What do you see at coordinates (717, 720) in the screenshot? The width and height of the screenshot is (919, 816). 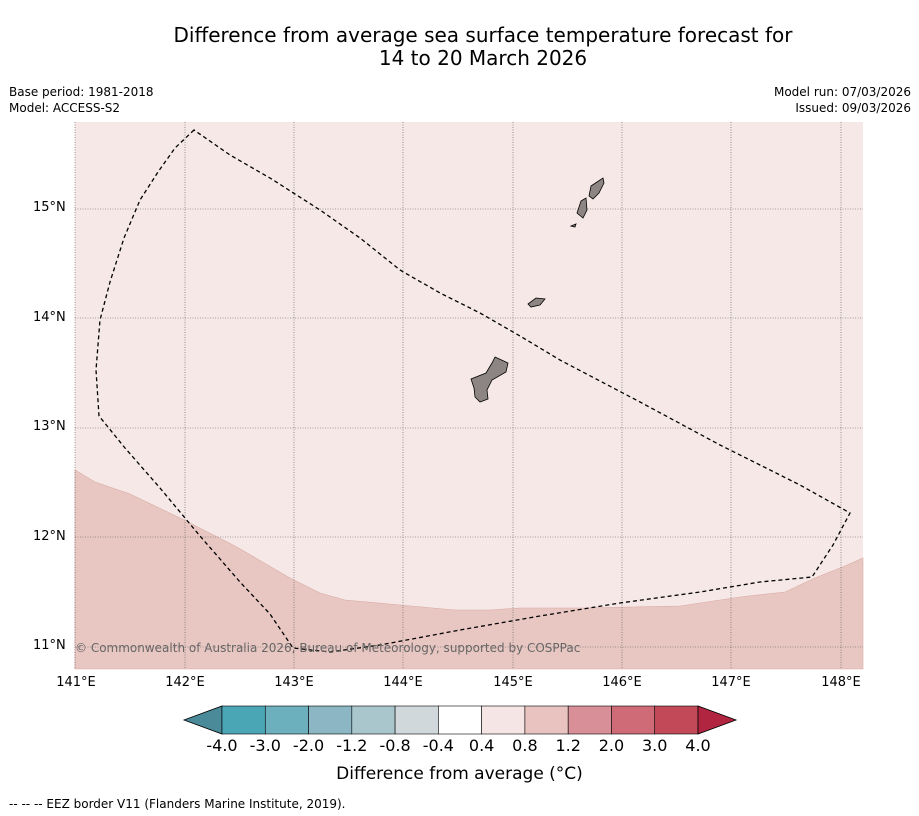 I see `colorbar-extend-high` at bounding box center [717, 720].